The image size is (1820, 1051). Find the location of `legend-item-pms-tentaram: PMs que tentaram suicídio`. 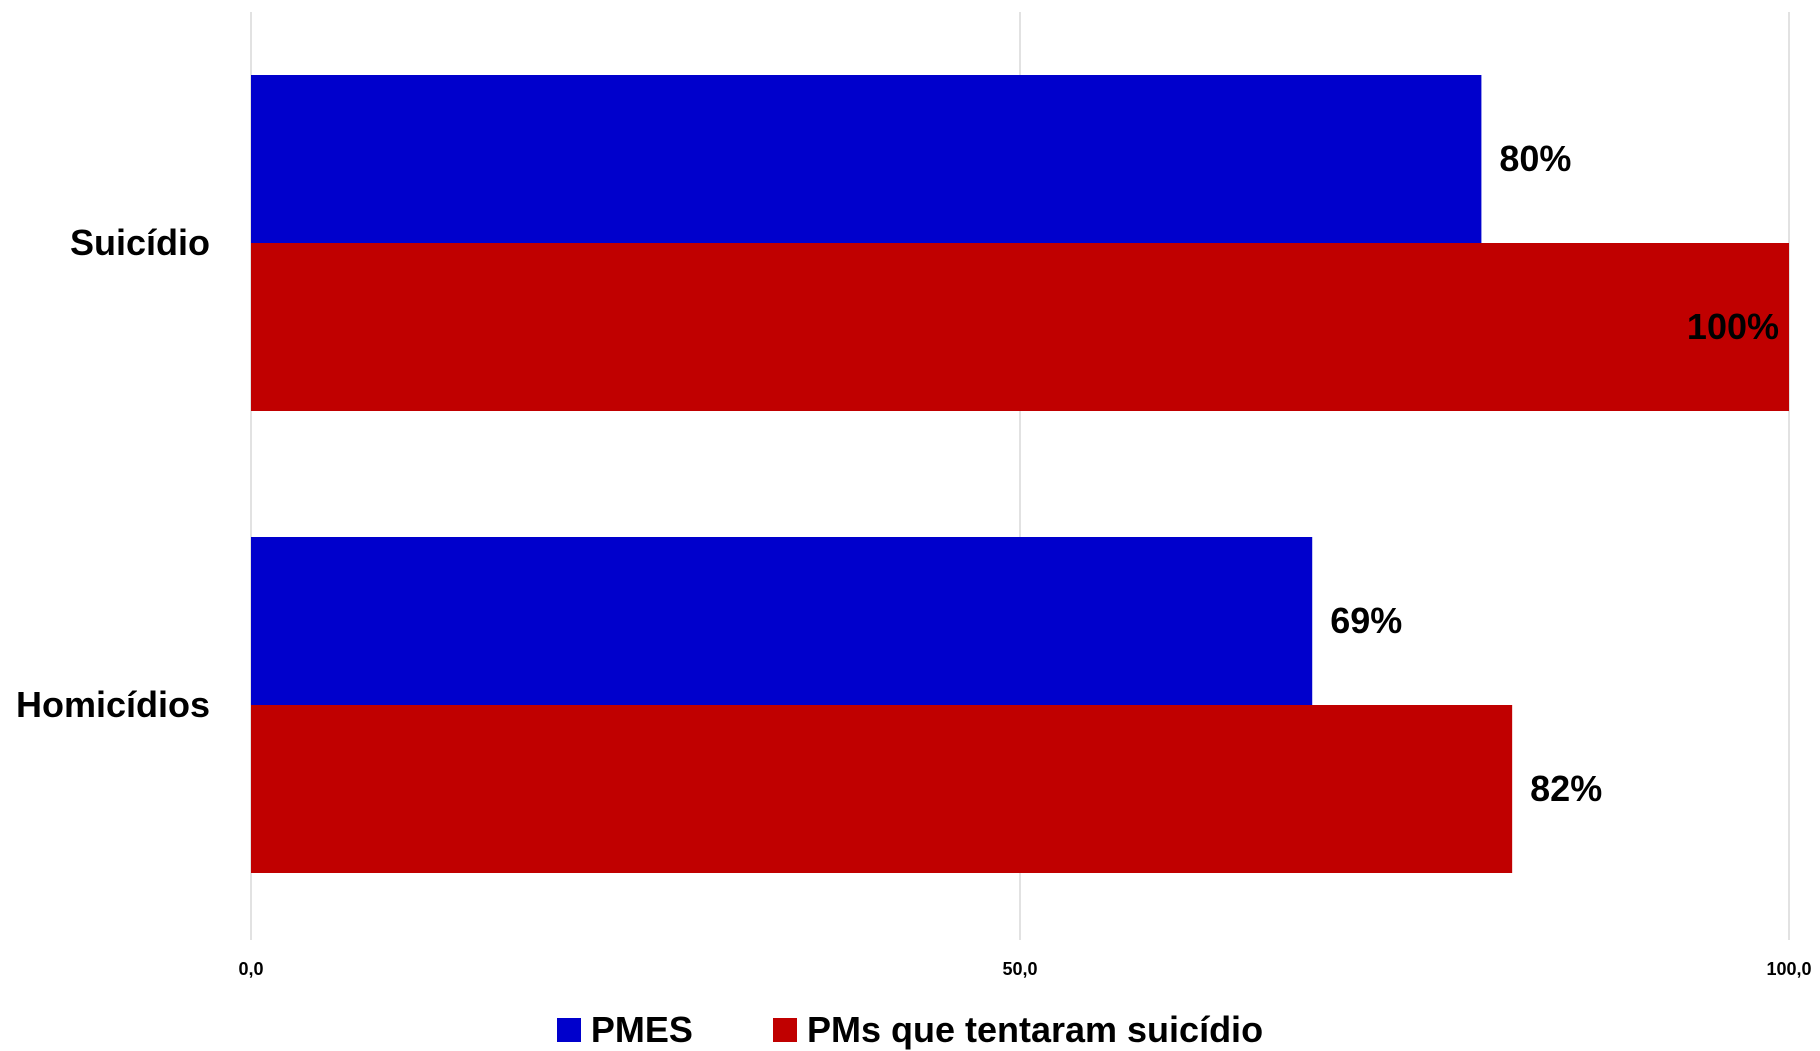

legend-item-pms-tentaram: PMs que tentaram suicídio is located at coordinates (1018, 1030).